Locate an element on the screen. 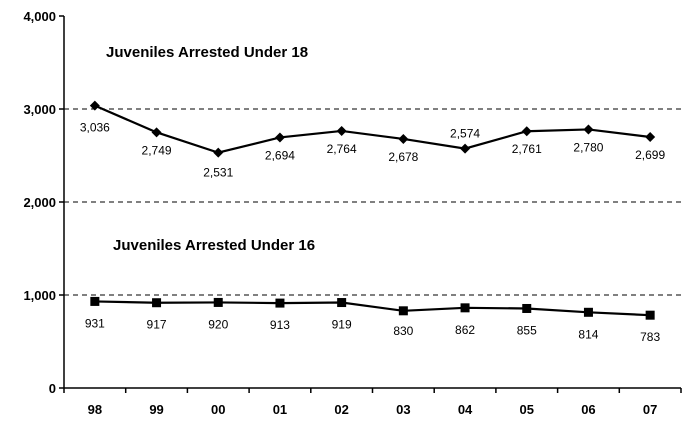 The height and width of the screenshot is (421, 694). y-tick-label: 3,000 is located at coordinates (39, 109).